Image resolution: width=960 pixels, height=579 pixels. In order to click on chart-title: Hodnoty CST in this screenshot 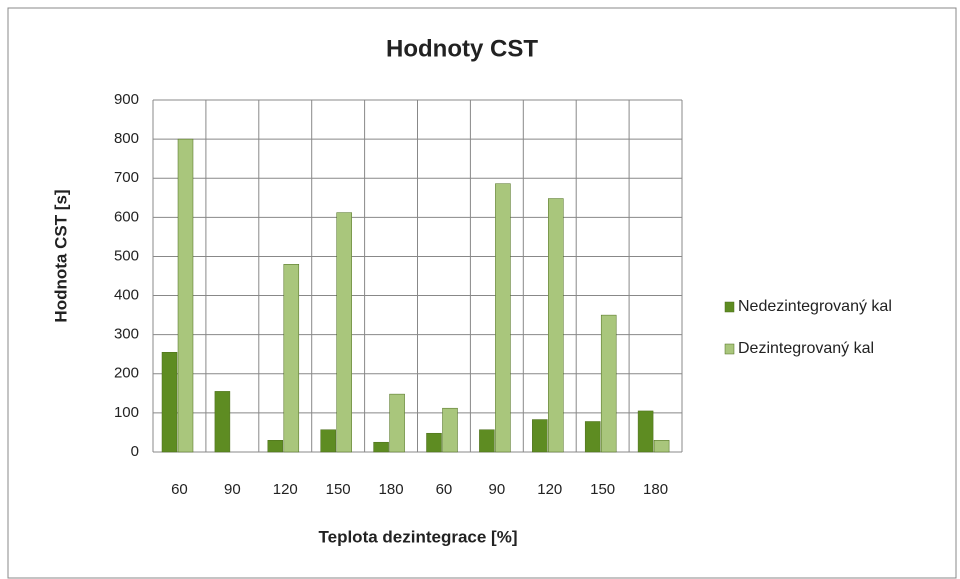, I will do `click(462, 48)`.